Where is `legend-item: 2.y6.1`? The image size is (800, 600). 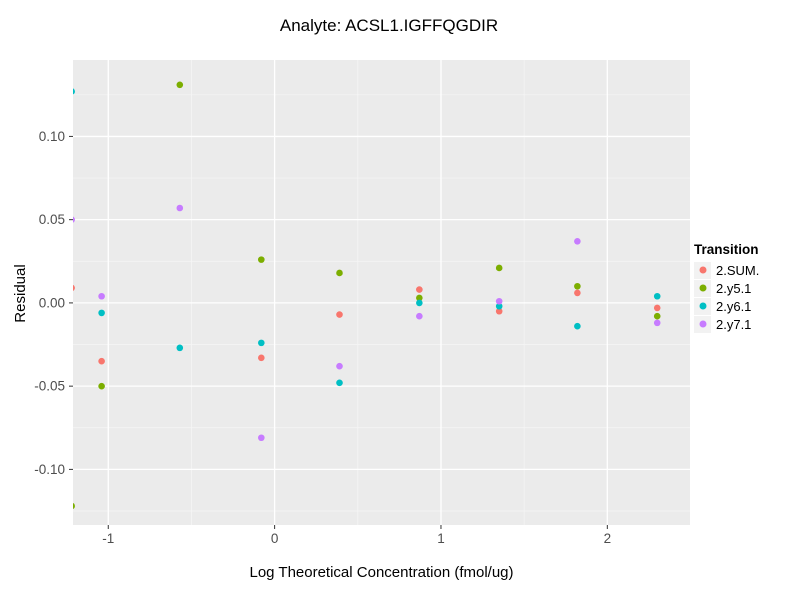 legend-item: 2.y6.1 is located at coordinates (726, 306).